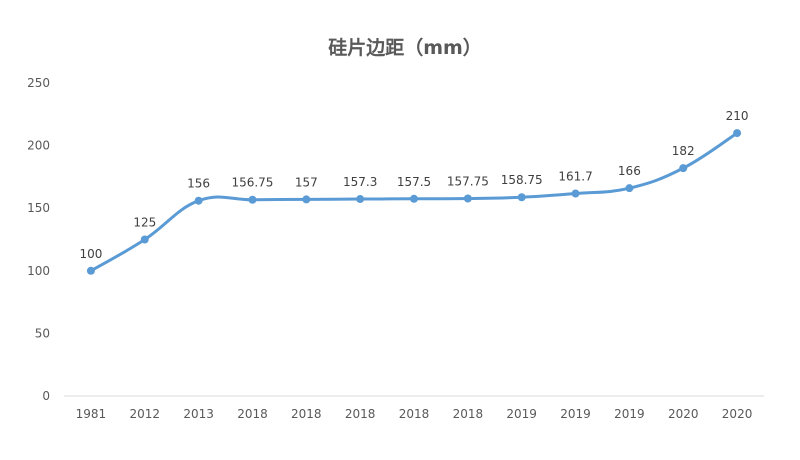 The width and height of the screenshot is (800, 460). I want to click on y-axis-ticks: 0 50 100 150 200 250, so click(38, 239).